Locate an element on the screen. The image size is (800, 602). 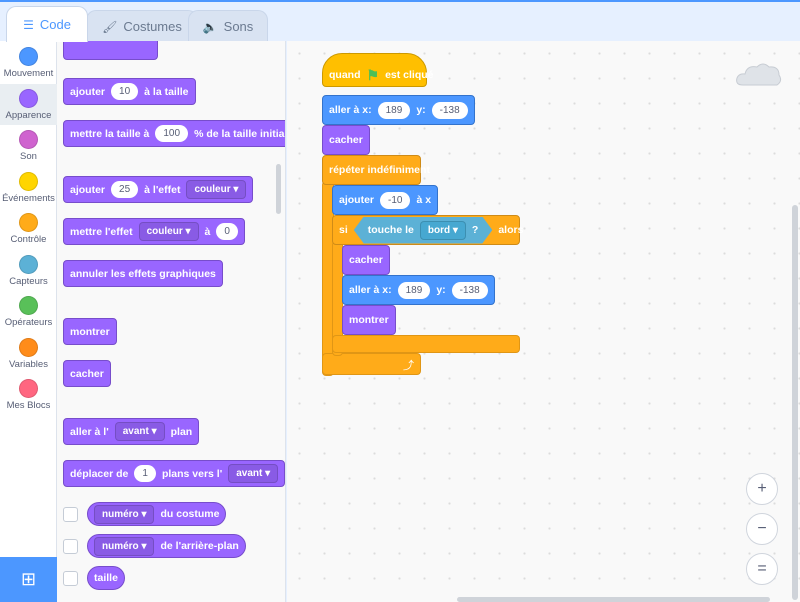
category-7: Variables is located at coordinates (28, 353).